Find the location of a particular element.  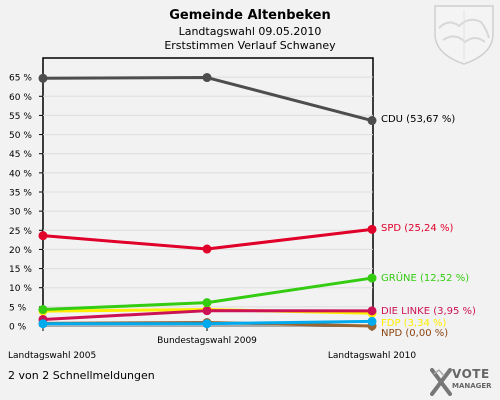

x-tick-label: Landtagswahl 2010 is located at coordinates (372, 356).